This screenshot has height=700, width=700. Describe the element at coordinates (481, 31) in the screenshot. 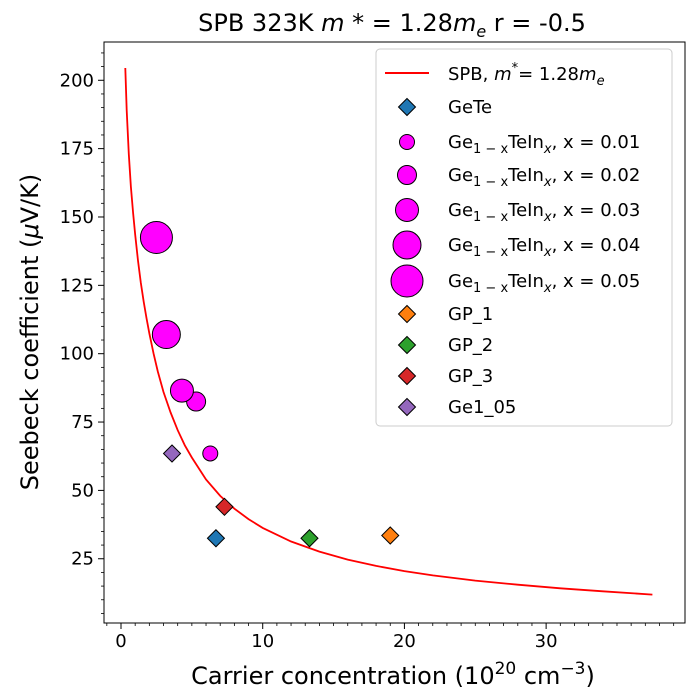

I see `title-me-sub: e` at that location.